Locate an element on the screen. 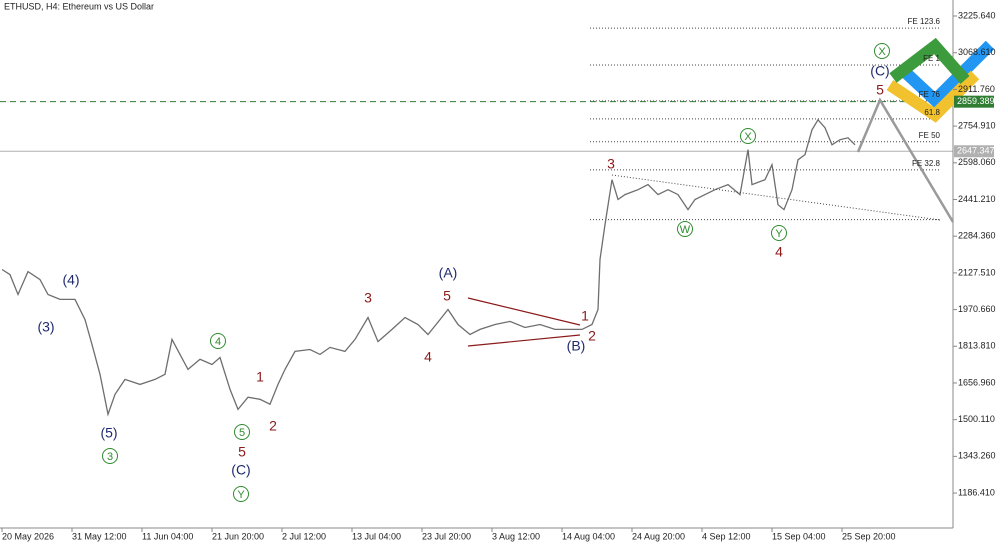 This screenshot has height=545, width=1000. wave-label: (4) is located at coordinates (70, 280).